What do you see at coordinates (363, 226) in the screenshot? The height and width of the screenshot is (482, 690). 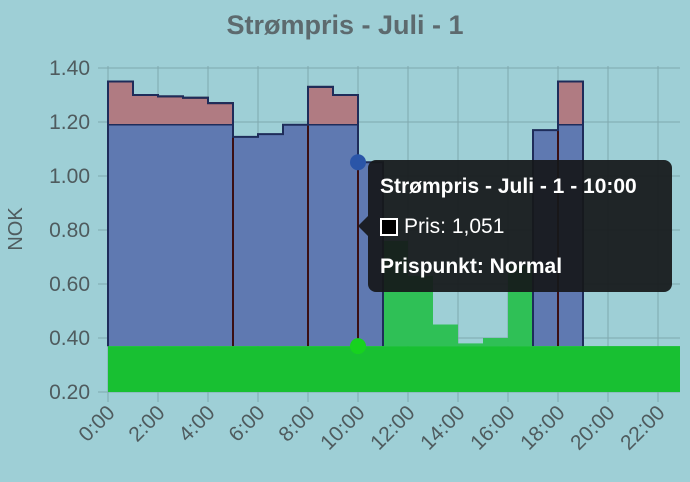 I see `tooltip-arrow` at bounding box center [363, 226].